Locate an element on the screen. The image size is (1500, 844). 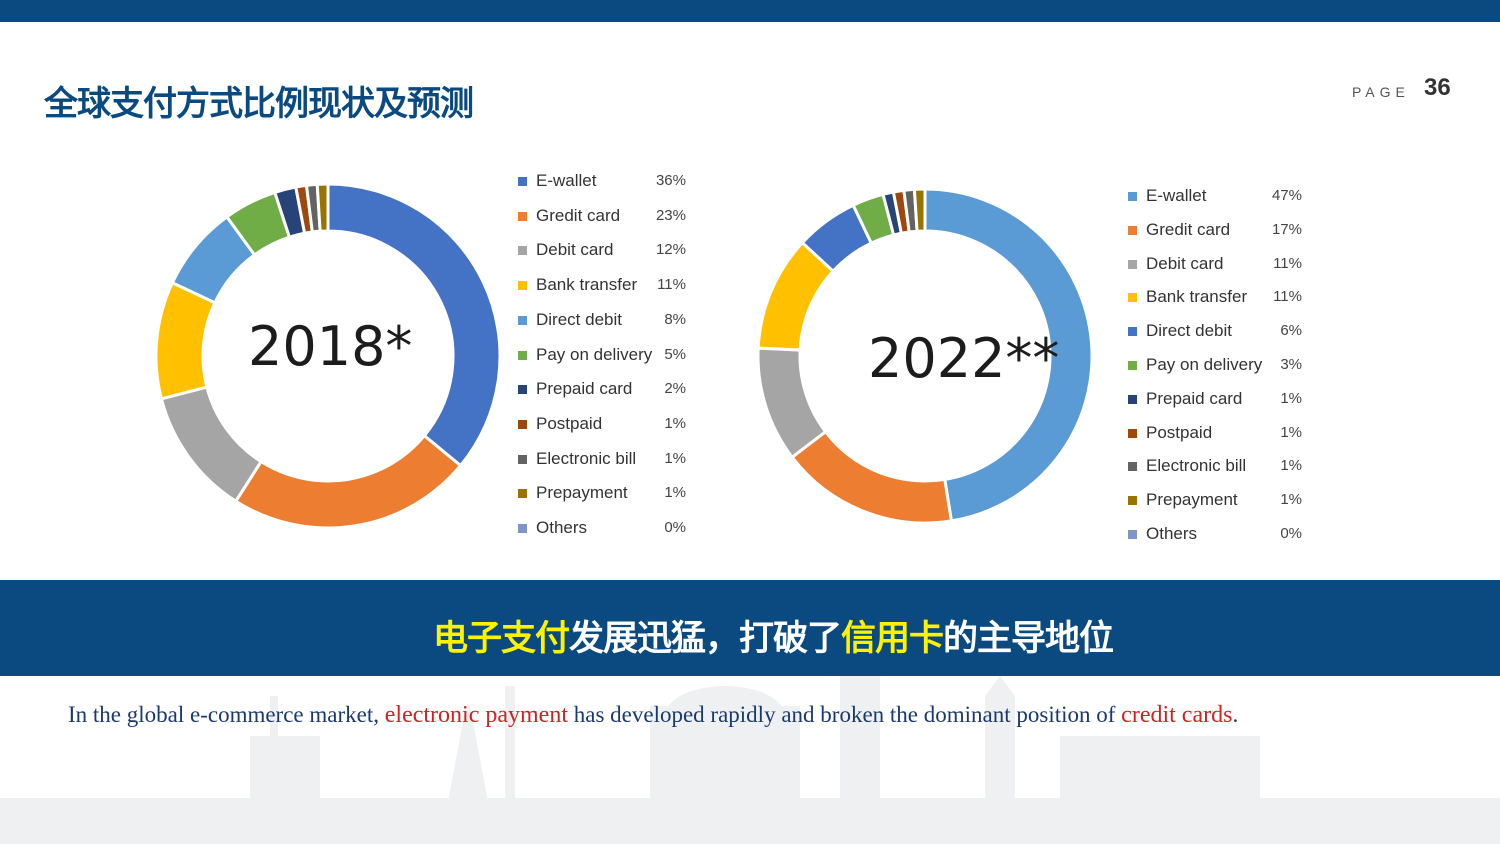
legend-item-electronic-bill: Electronic bill 1% is located at coordinates (1215, 467).